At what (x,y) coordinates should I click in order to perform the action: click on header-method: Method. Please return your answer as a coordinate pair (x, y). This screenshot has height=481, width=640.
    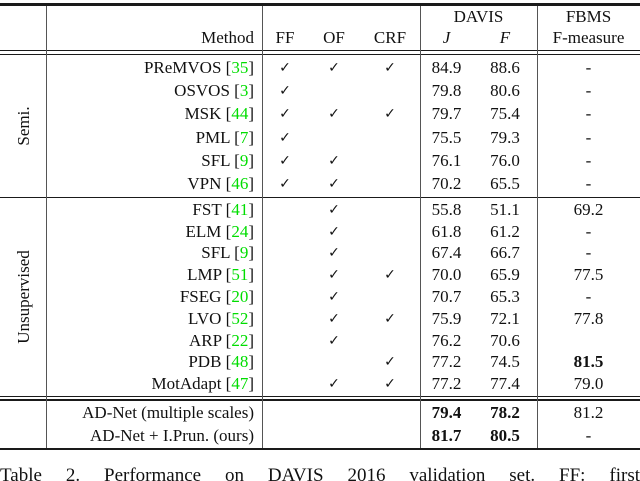
    Looking at the image, I should click on (227, 37).